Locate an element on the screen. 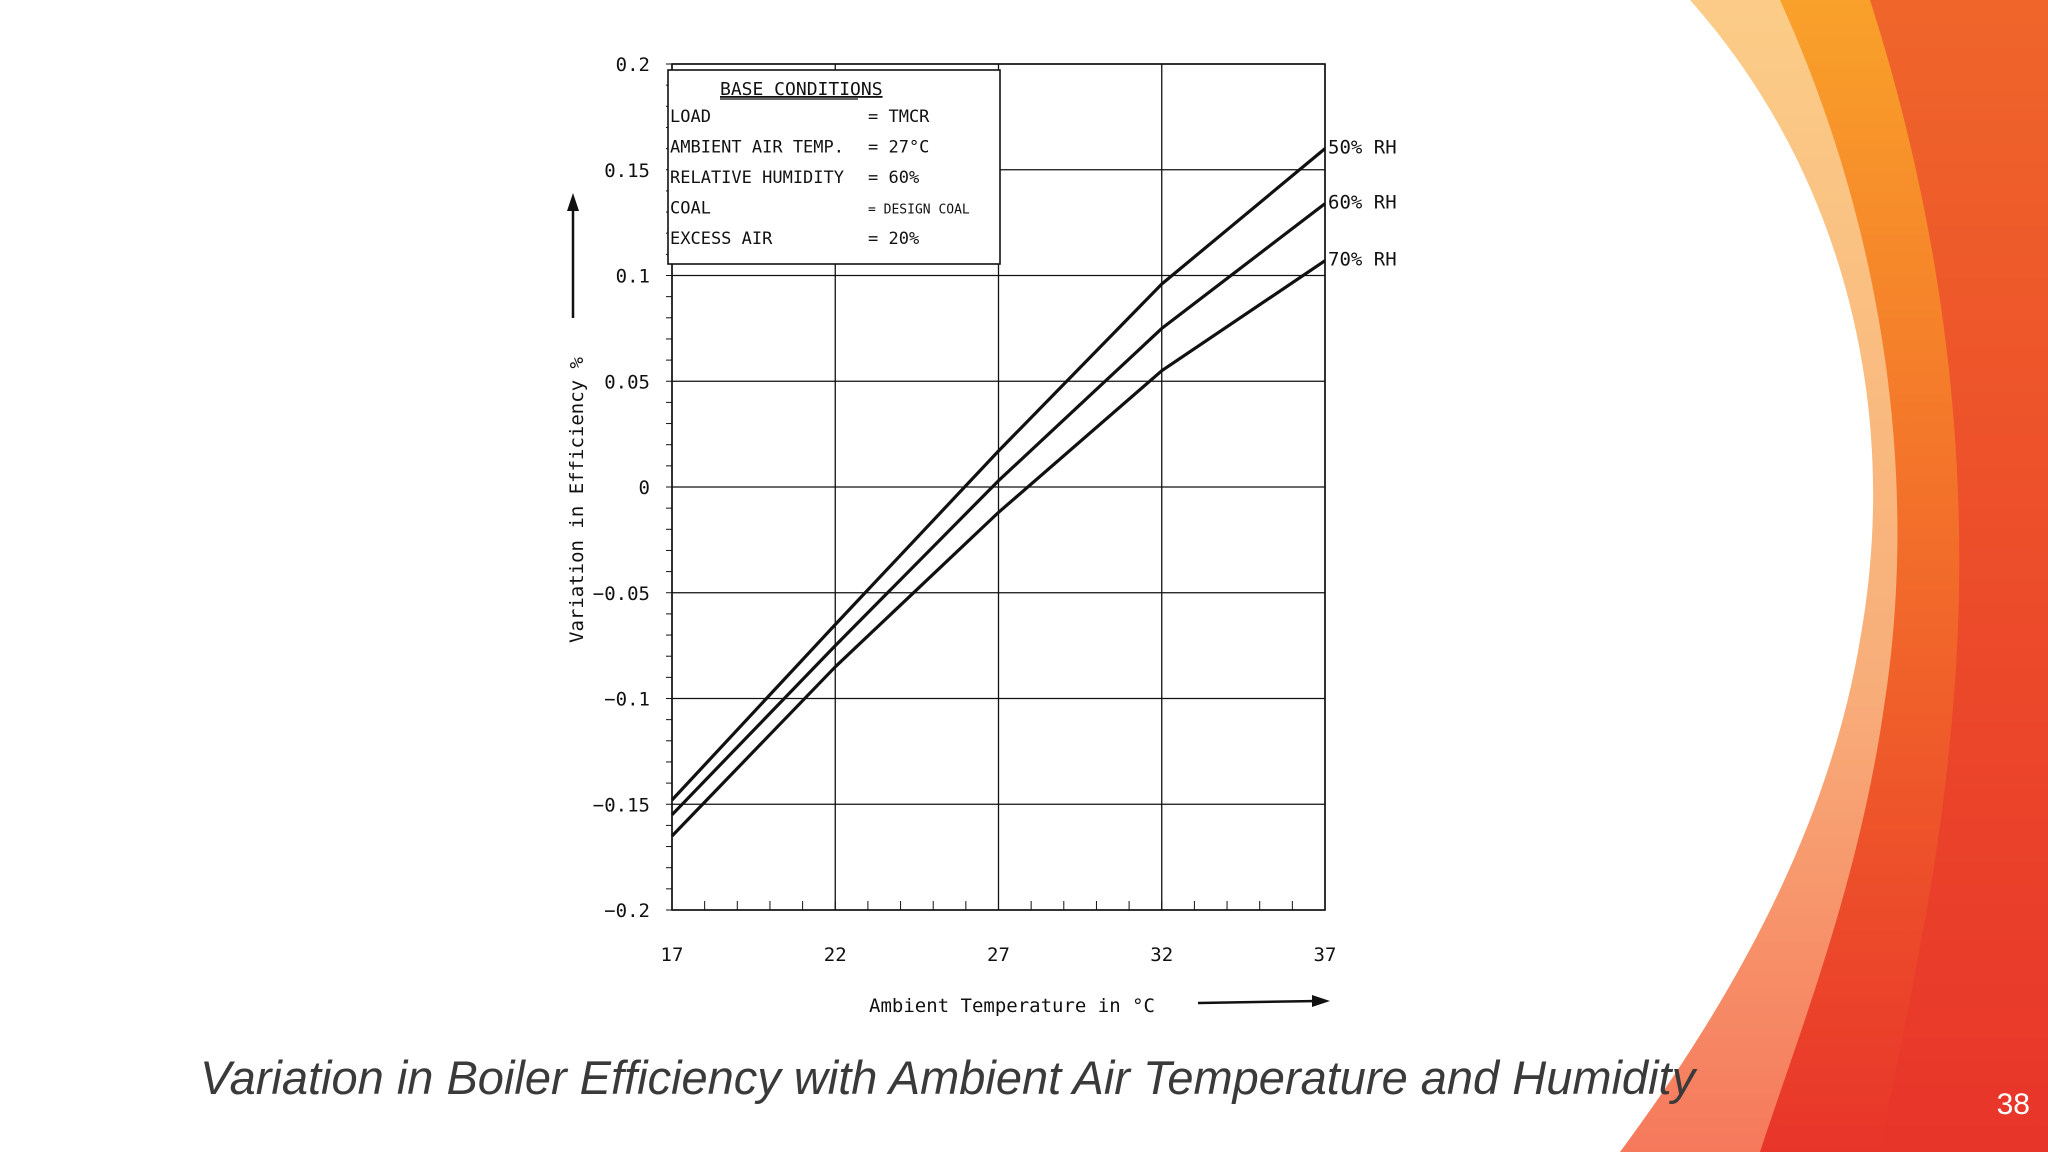  base-condition-value: = 27°C is located at coordinates (898, 148).